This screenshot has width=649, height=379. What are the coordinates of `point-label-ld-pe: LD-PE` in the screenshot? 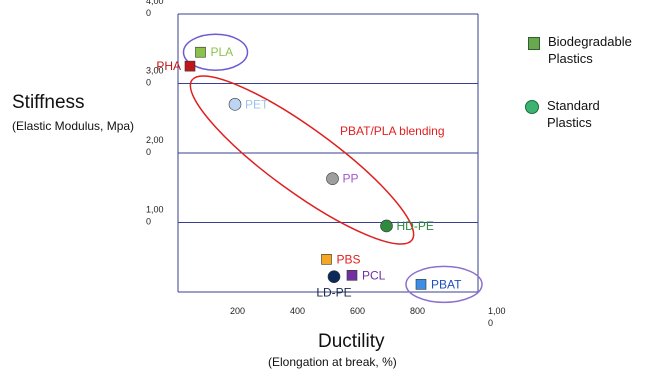 It's located at (333, 293).